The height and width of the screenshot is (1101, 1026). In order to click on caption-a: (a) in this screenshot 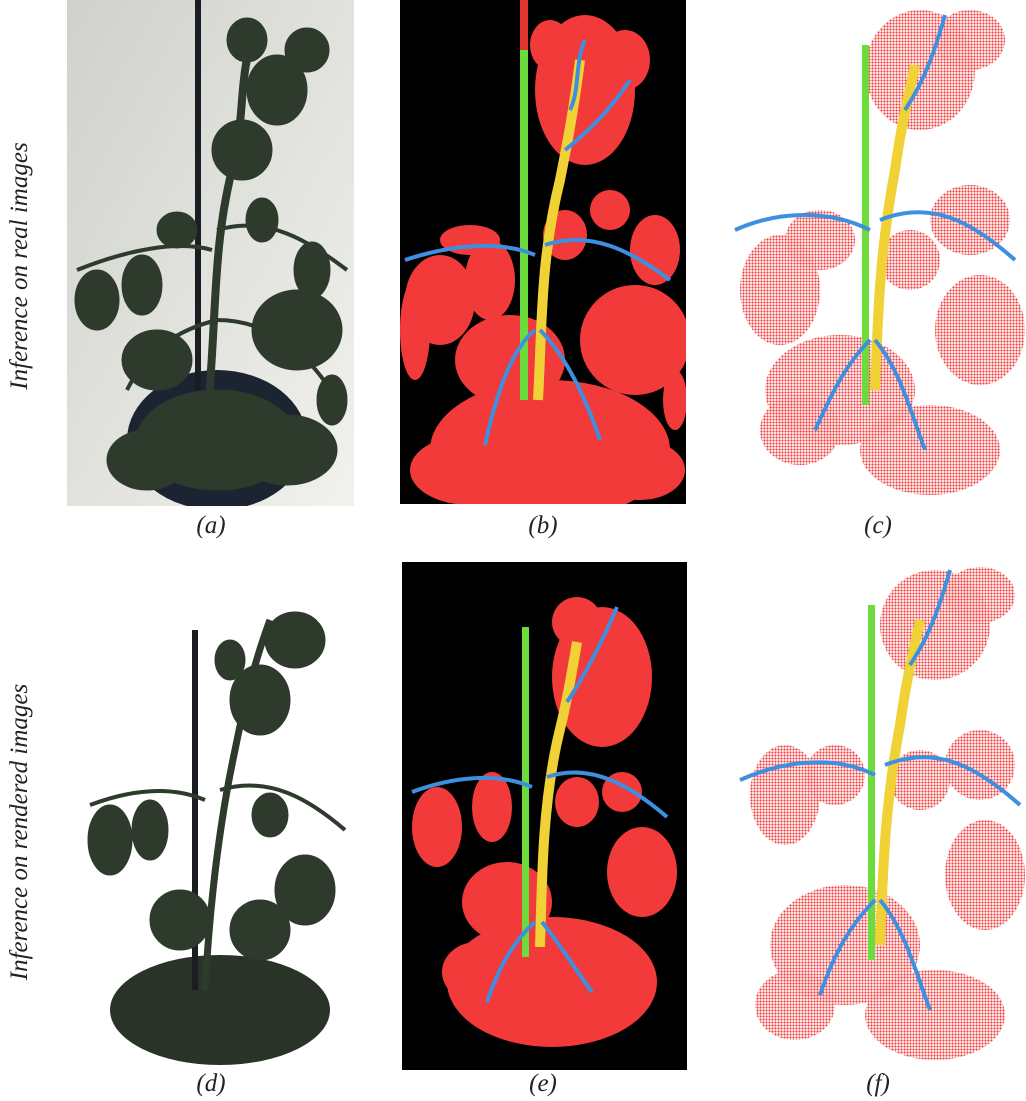, I will do `click(211, 525)`.